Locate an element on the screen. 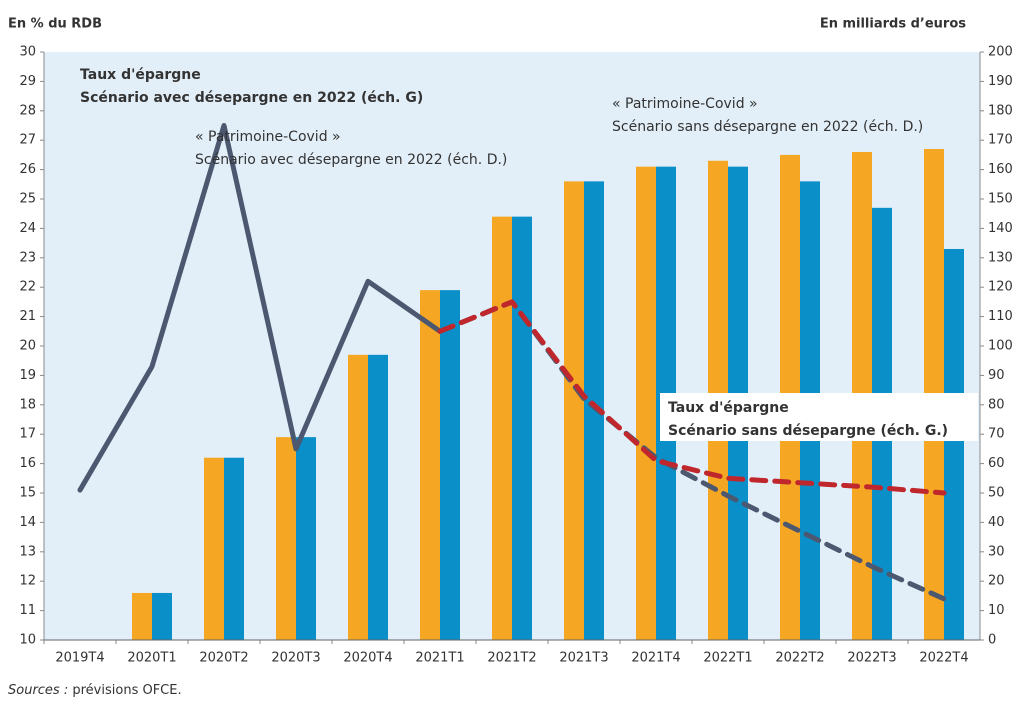 The image size is (1030, 706). source: Sources : prévisions OFCE. is located at coordinates (95, 690).